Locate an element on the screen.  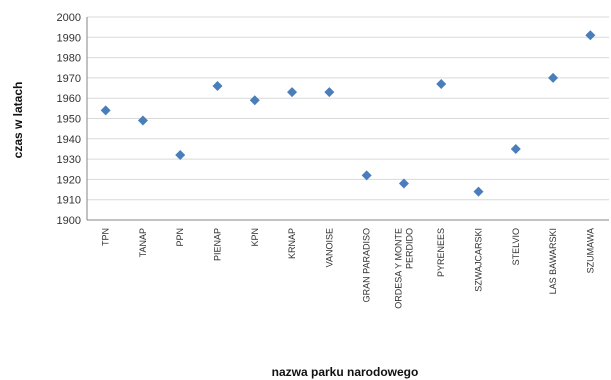
y-tick-label: 1900 is located at coordinates (69, 221).